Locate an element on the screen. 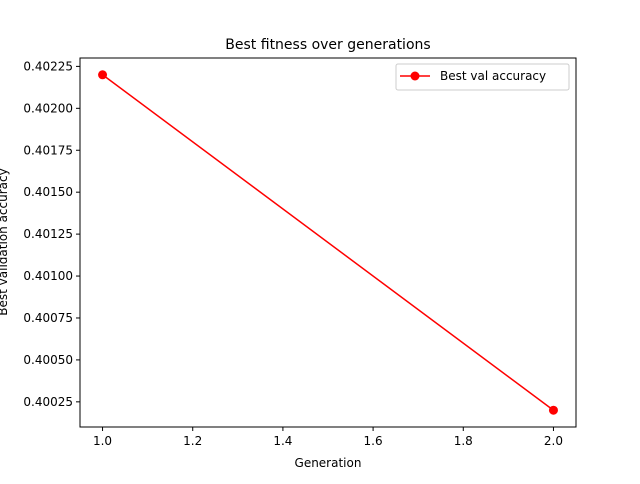 The width and height of the screenshot is (640, 484). y-tick-label: 0.40050 is located at coordinates (48, 360).